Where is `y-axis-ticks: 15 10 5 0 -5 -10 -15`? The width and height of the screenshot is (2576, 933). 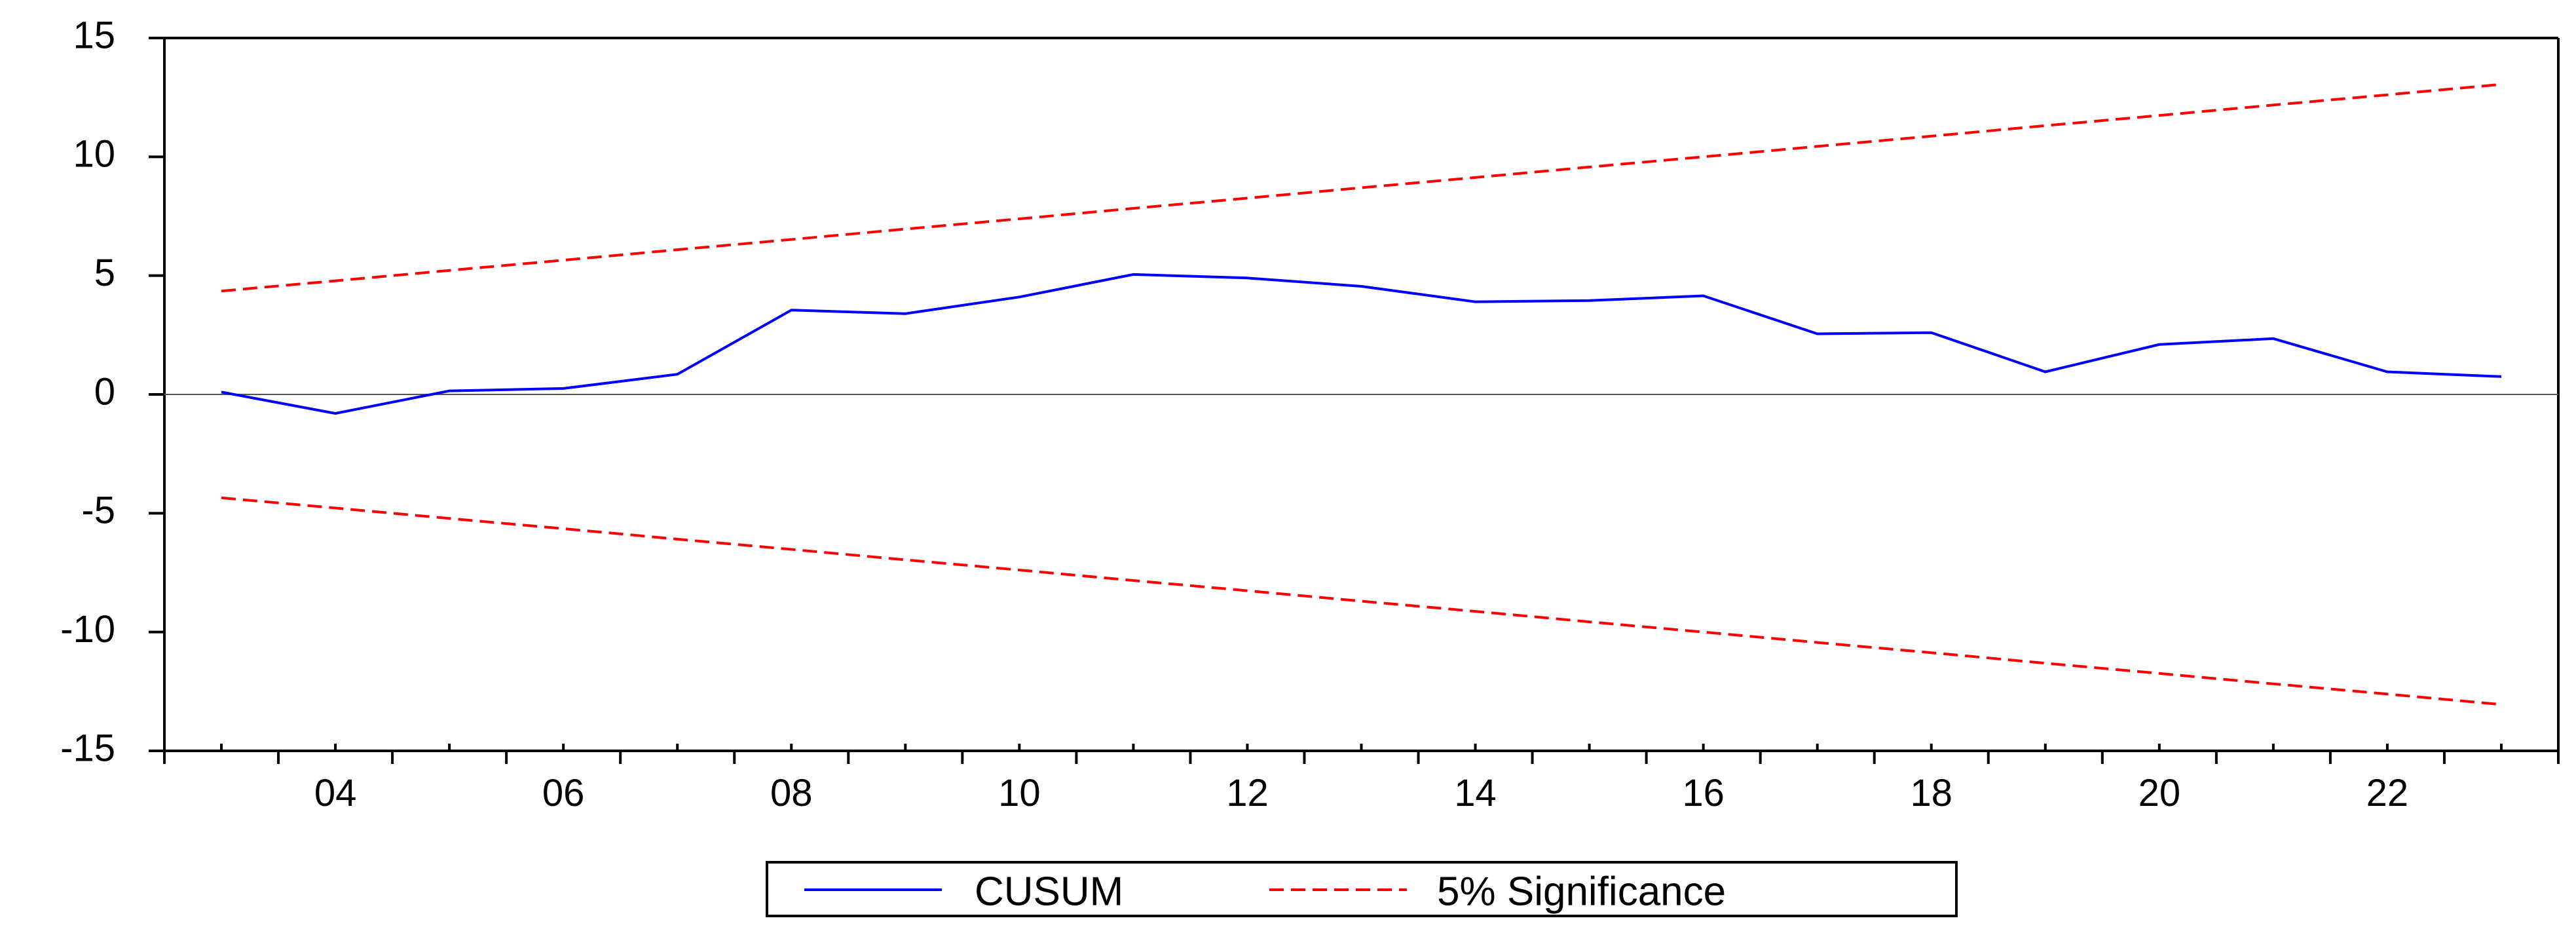 y-axis-ticks: 15 10 5 0 -5 -10 -15 is located at coordinates (112, 391).